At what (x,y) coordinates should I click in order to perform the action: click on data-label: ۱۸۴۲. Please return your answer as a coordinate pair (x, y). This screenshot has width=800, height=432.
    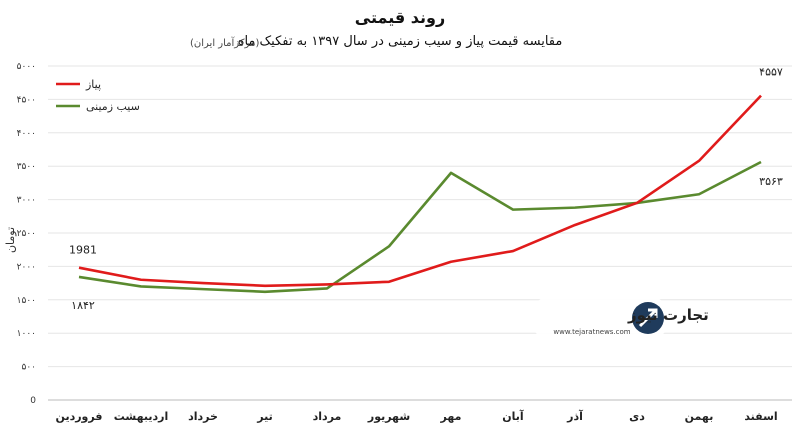
    Looking at the image, I should click on (83, 305).